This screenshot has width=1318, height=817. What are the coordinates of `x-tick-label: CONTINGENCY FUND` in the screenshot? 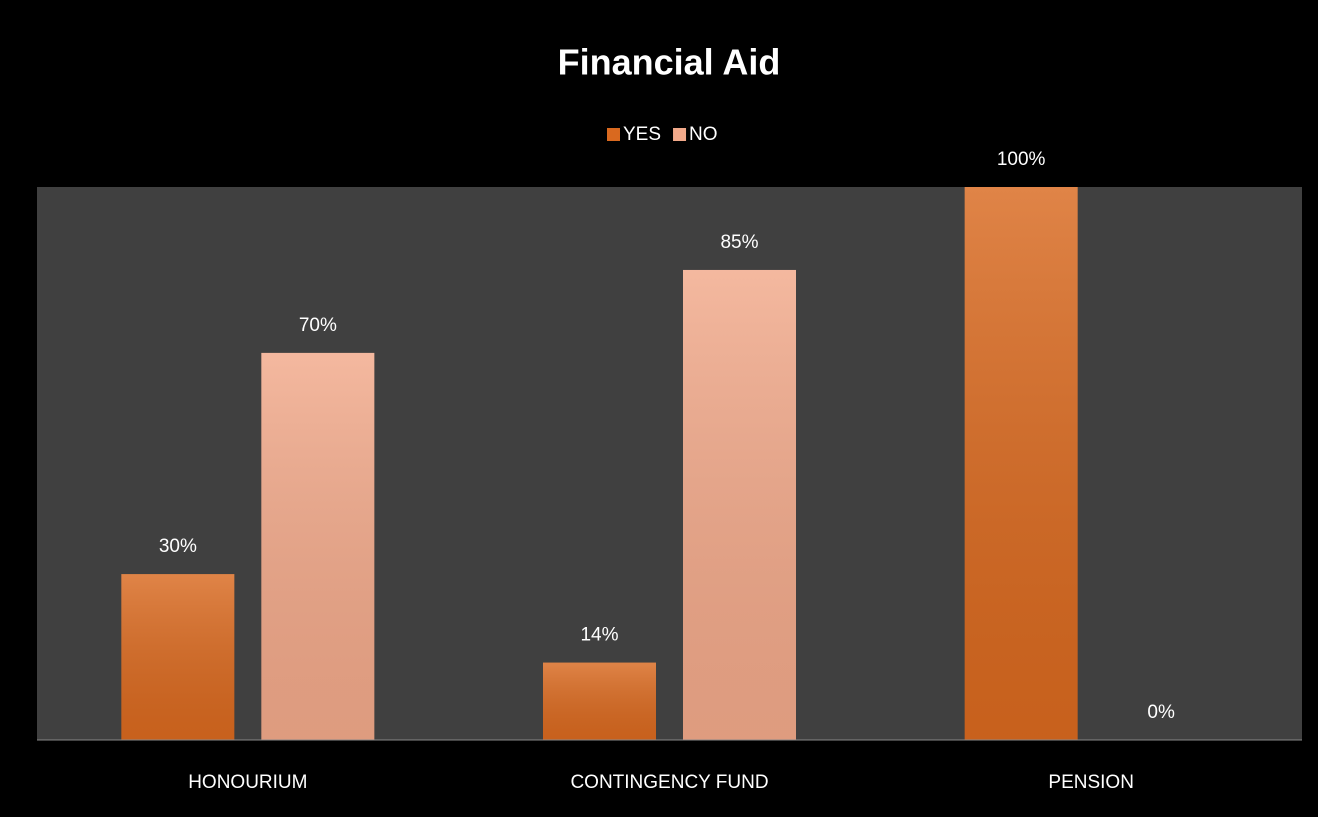 It's located at (669, 782).